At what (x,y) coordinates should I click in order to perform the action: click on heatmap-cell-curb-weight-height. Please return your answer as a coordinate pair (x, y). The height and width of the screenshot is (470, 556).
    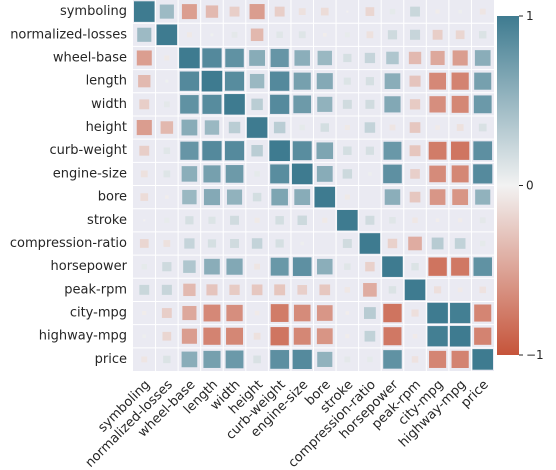
    Looking at the image, I should click on (257, 150).